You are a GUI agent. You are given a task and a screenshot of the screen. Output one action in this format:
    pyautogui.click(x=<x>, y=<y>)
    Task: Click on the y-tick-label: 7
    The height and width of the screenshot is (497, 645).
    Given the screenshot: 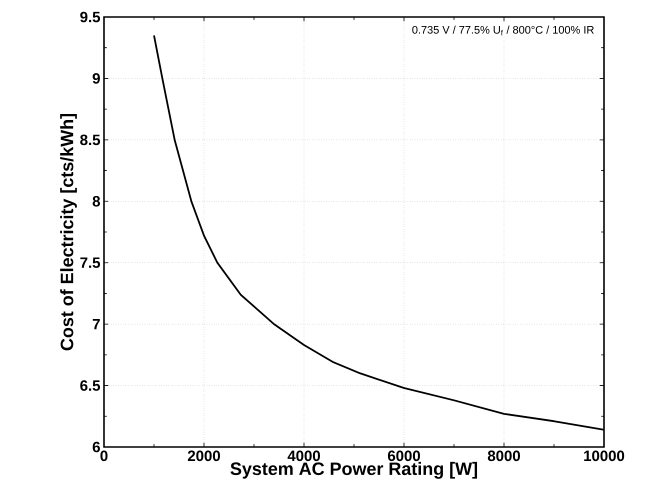 What is the action you would take?
    pyautogui.click(x=96, y=324)
    